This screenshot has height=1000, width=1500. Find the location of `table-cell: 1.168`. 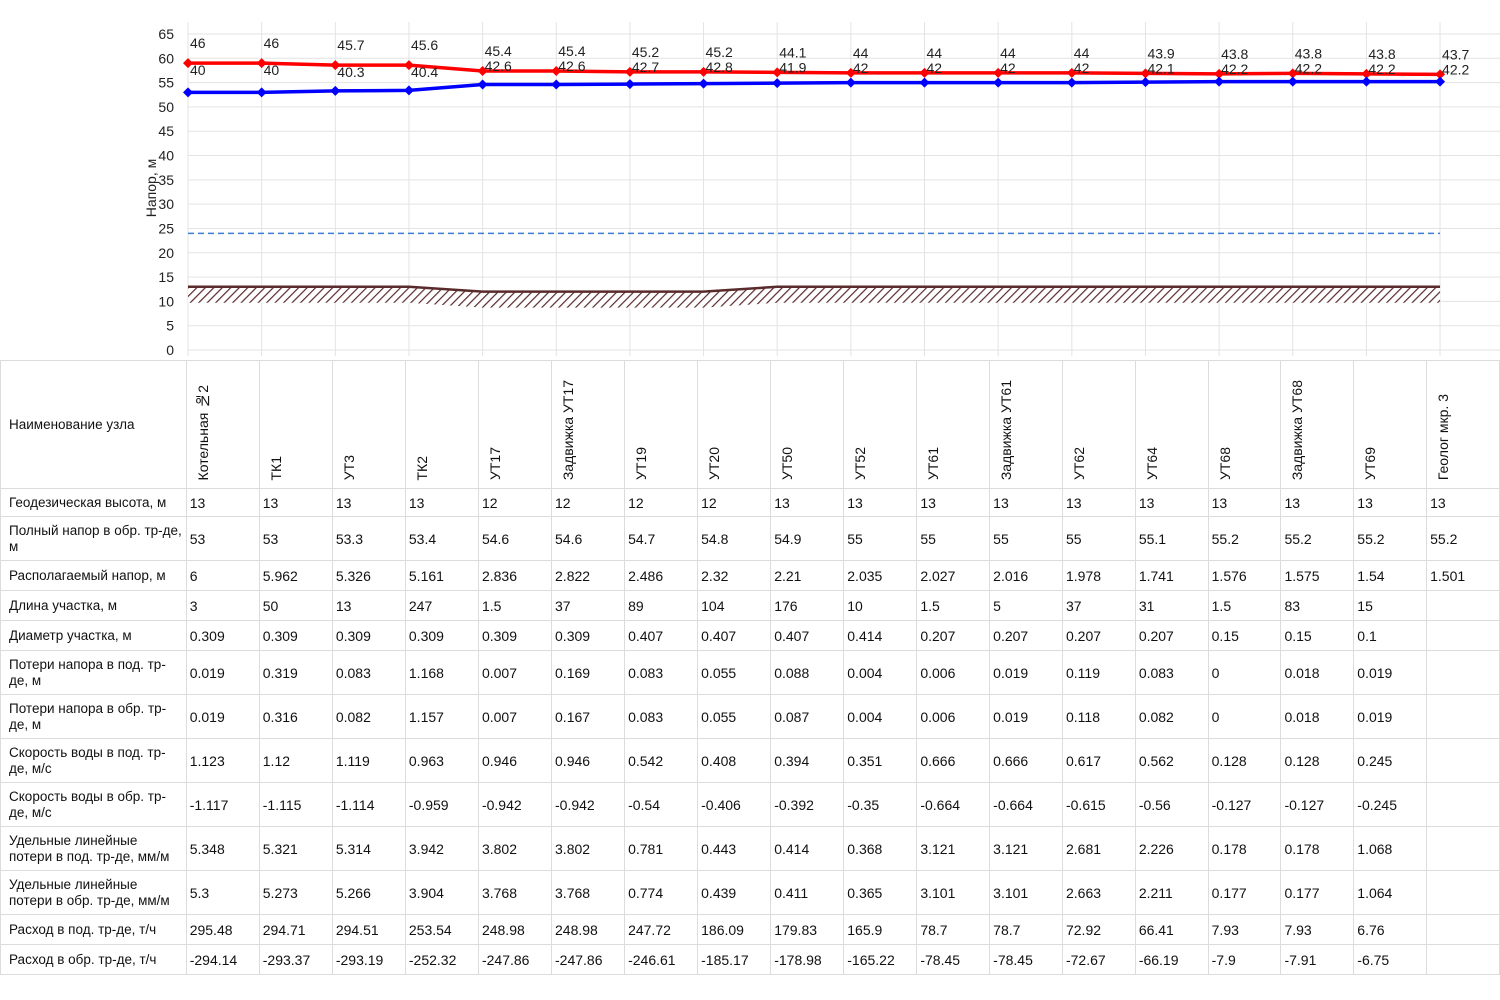

table-cell: 1.168 is located at coordinates (441, 672).